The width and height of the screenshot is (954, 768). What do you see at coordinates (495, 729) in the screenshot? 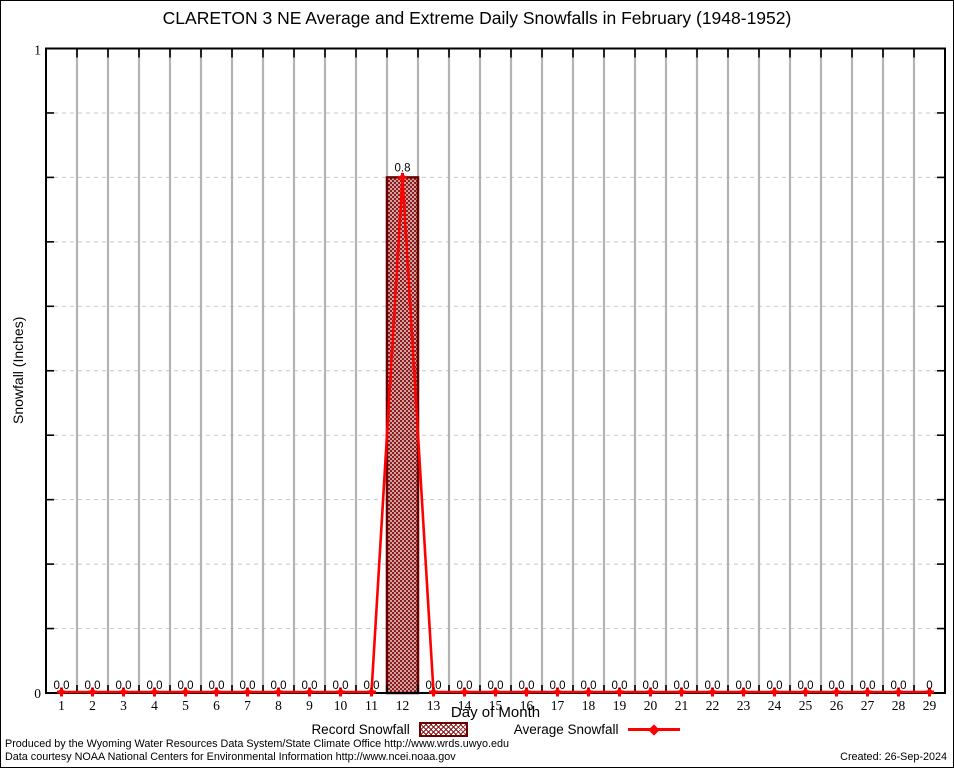
I see `chart-legend: Record Snowfall Average Snowfall` at bounding box center [495, 729].